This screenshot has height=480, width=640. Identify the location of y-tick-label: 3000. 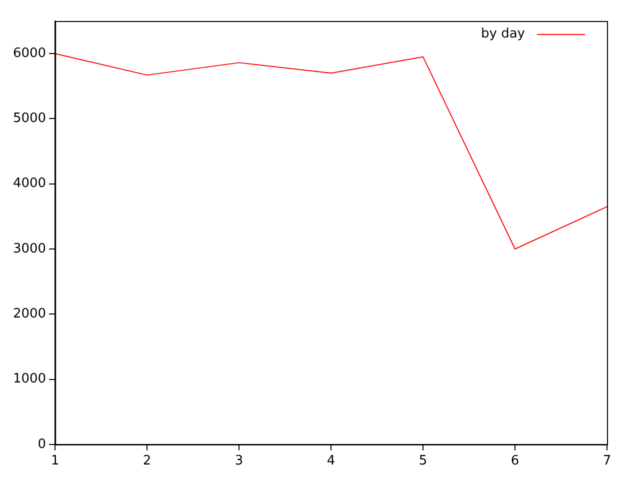
(29, 248).